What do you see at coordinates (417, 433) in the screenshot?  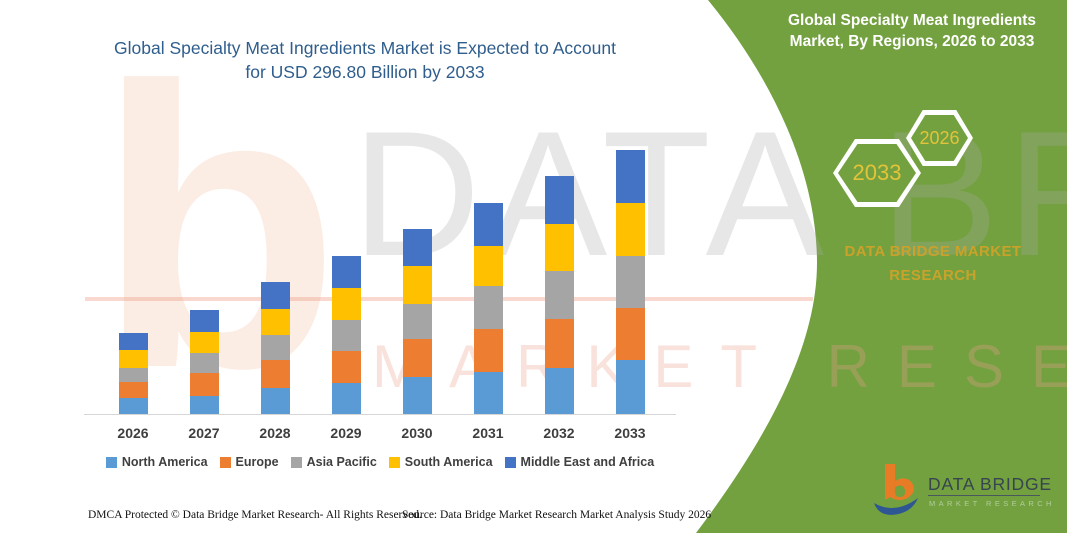 I see `x-axis-label-2030: 2030` at bounding box center [417, 433].